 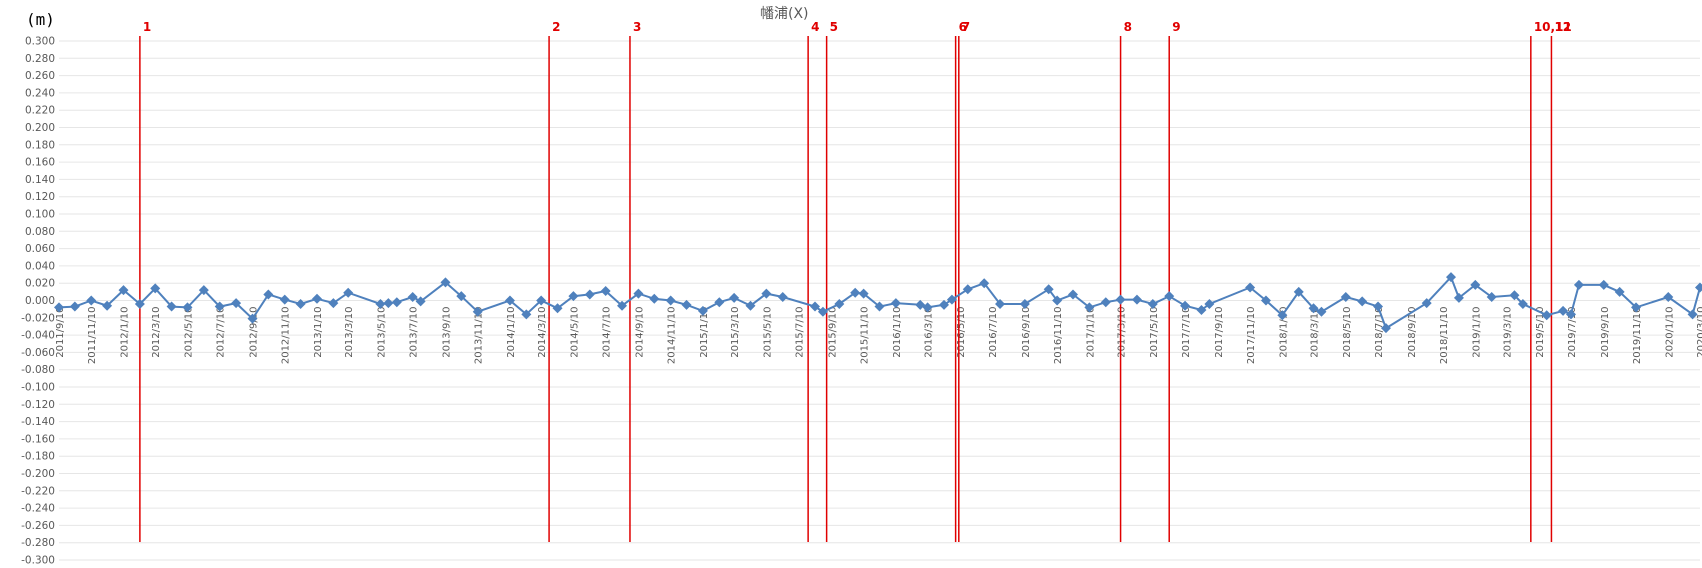 What do you see at coordinates (1315, 332) in the screenshot?
I see `x-tick-label: 2018/3/10` at bounding box center [1315, 332].